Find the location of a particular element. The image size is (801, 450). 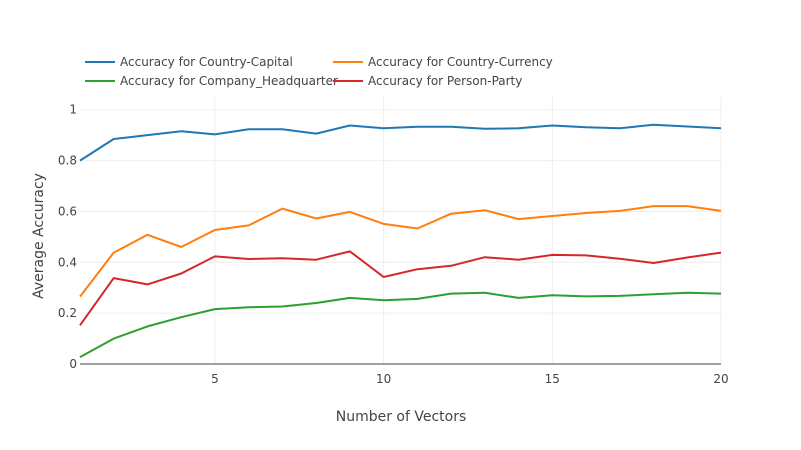

y-tick-label: 0.8 is located at coordinates (67, 161).